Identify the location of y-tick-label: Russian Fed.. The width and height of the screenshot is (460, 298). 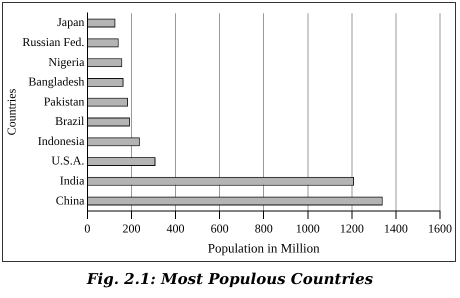
(53, 42).